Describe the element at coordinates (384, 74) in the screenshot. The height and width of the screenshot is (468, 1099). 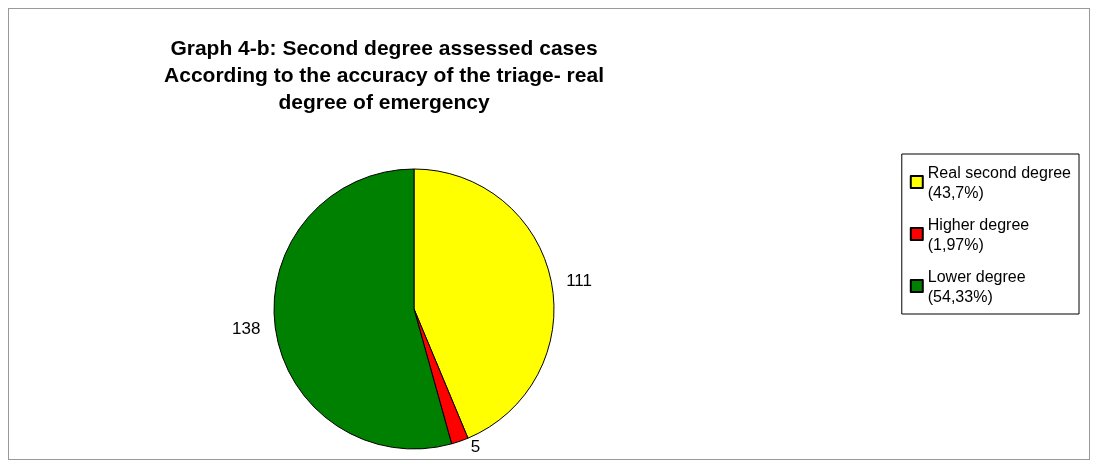
I see `chart-title: Graph 4-b: Second degree assessed cases According to the accuracy of the triage- real degree of emergency` at that location.